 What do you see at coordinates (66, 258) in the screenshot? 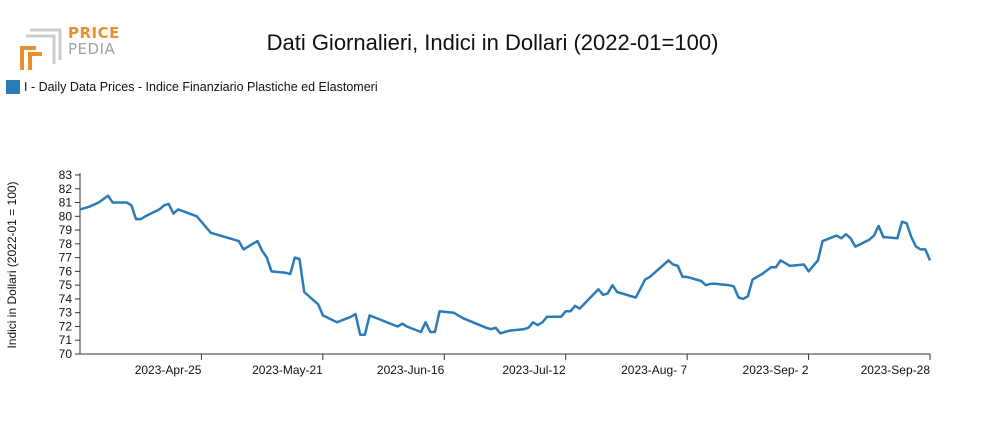
I see `y-tick-label: 77` at bounding box center [66, 258].